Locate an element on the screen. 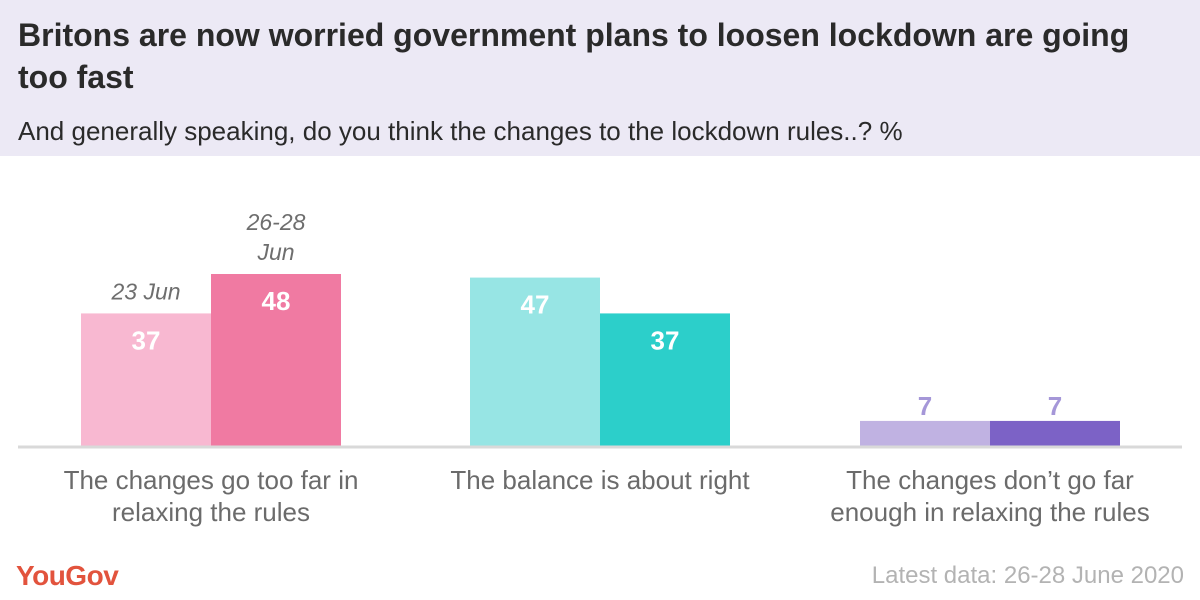 This screenshot has width=1200, height=600. category-label: The balance is about right is located at coordinates (600, 480).